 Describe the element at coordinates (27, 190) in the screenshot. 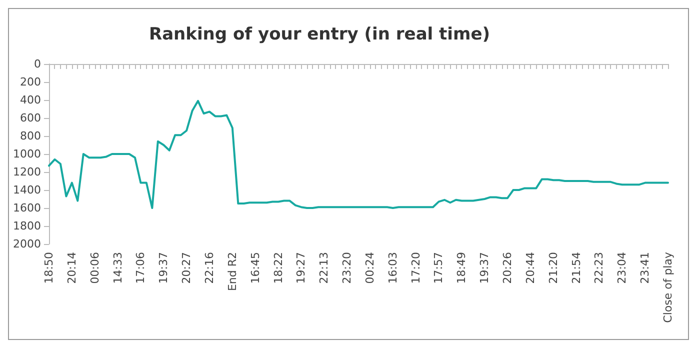

I see `y-tick-label: 1400` at that location.